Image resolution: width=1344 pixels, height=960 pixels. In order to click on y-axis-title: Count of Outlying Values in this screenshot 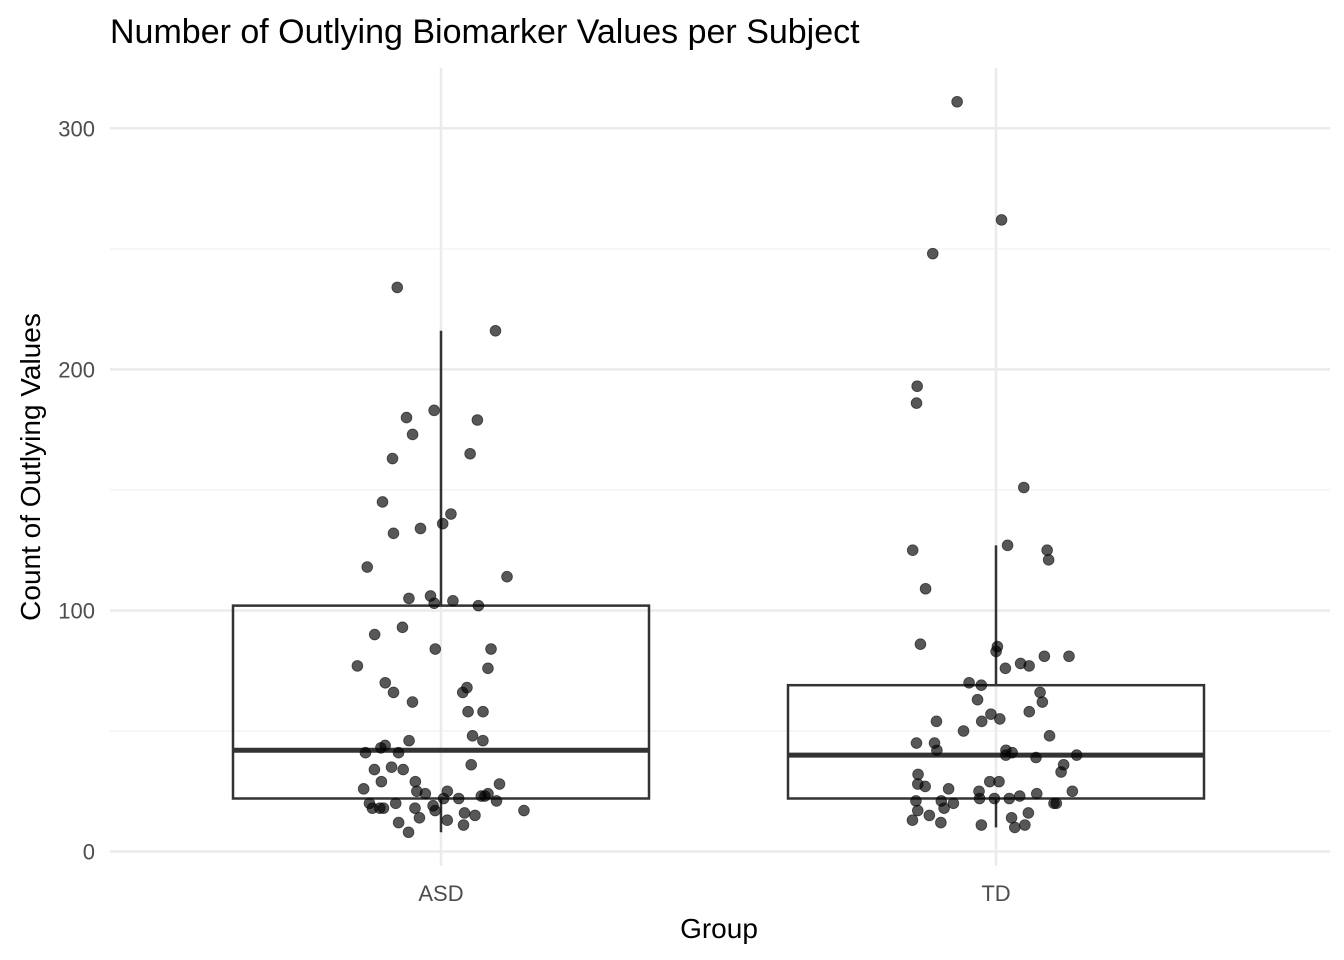, I will do `click(30, 467)`.